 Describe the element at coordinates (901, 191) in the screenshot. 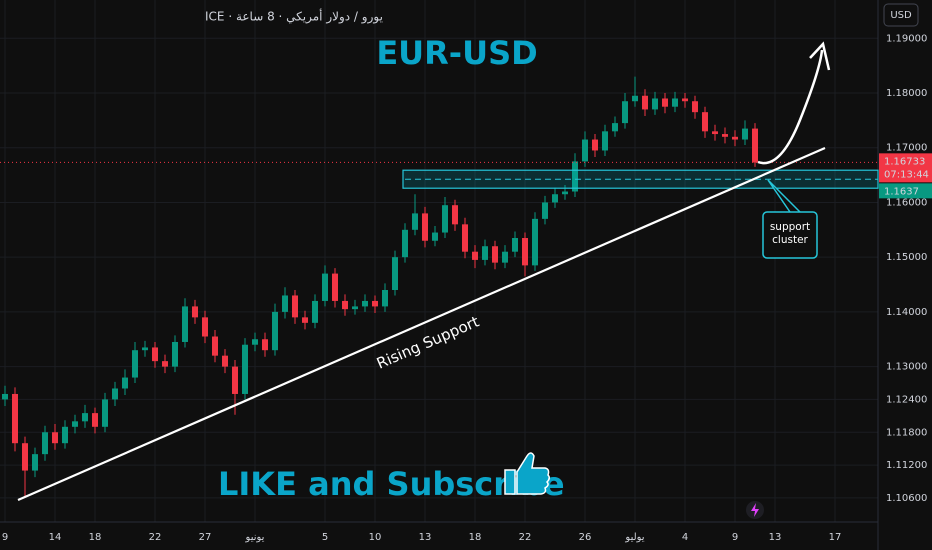

I see `zone-price-label: 1.1637` at that location.